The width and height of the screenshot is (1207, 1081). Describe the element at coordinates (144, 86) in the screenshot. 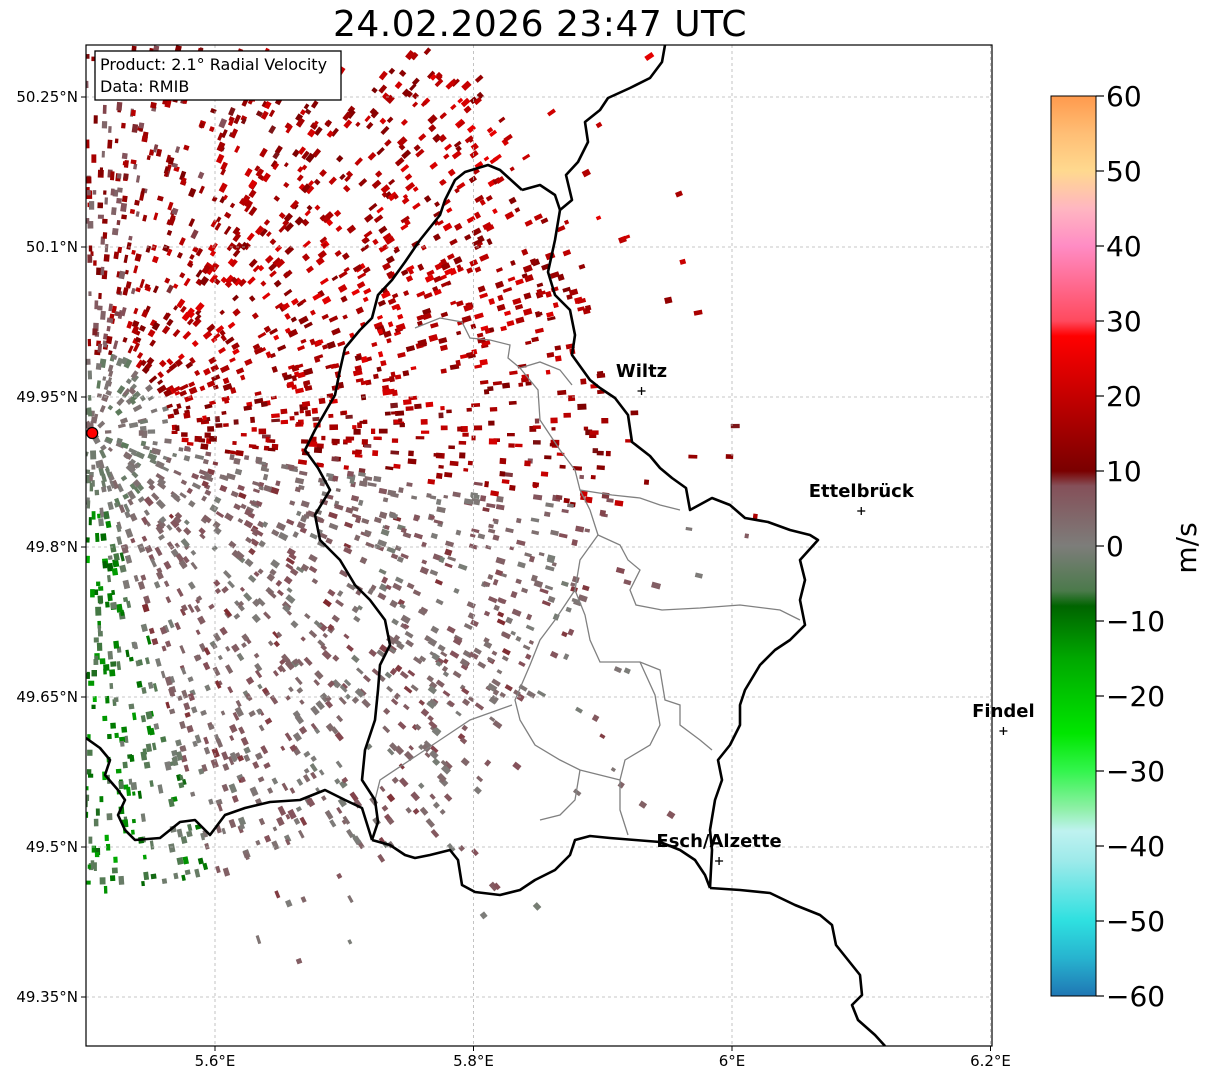

I see `info-source: Data: RMIB` at that location.